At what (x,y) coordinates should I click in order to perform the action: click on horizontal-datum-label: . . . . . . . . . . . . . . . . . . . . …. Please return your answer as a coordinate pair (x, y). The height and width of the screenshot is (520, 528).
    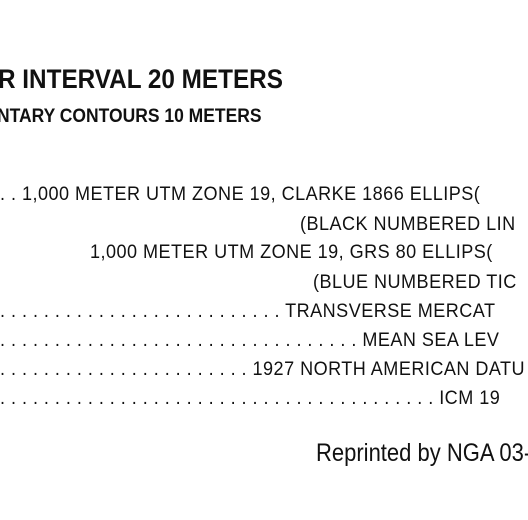
    Looking at the image, I should click on (263, 369).